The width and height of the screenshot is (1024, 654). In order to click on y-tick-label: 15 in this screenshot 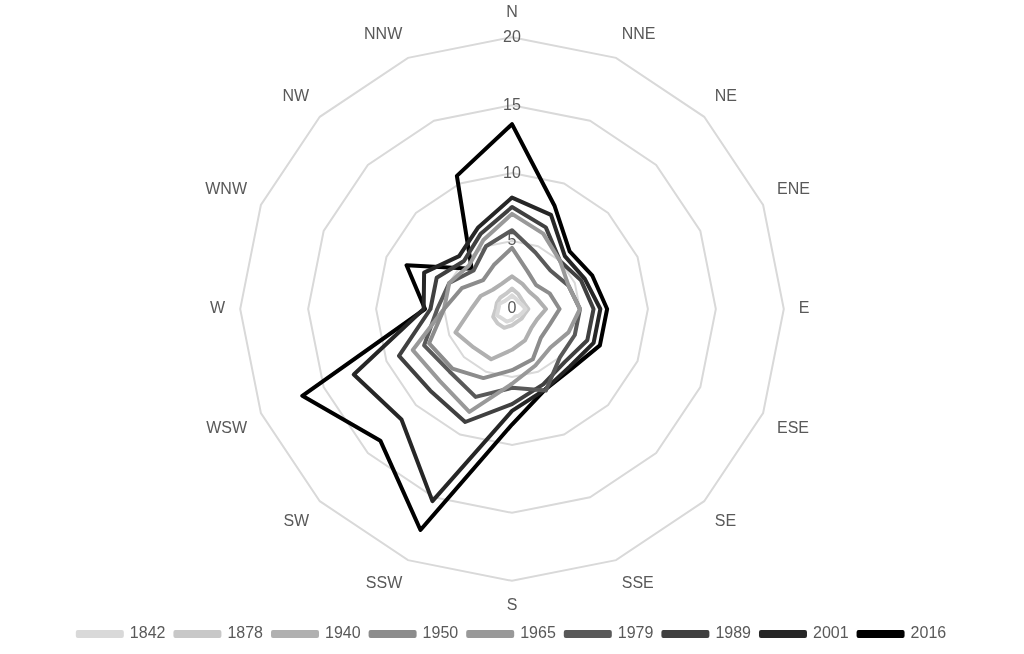, I will do `click(512, 104)`.